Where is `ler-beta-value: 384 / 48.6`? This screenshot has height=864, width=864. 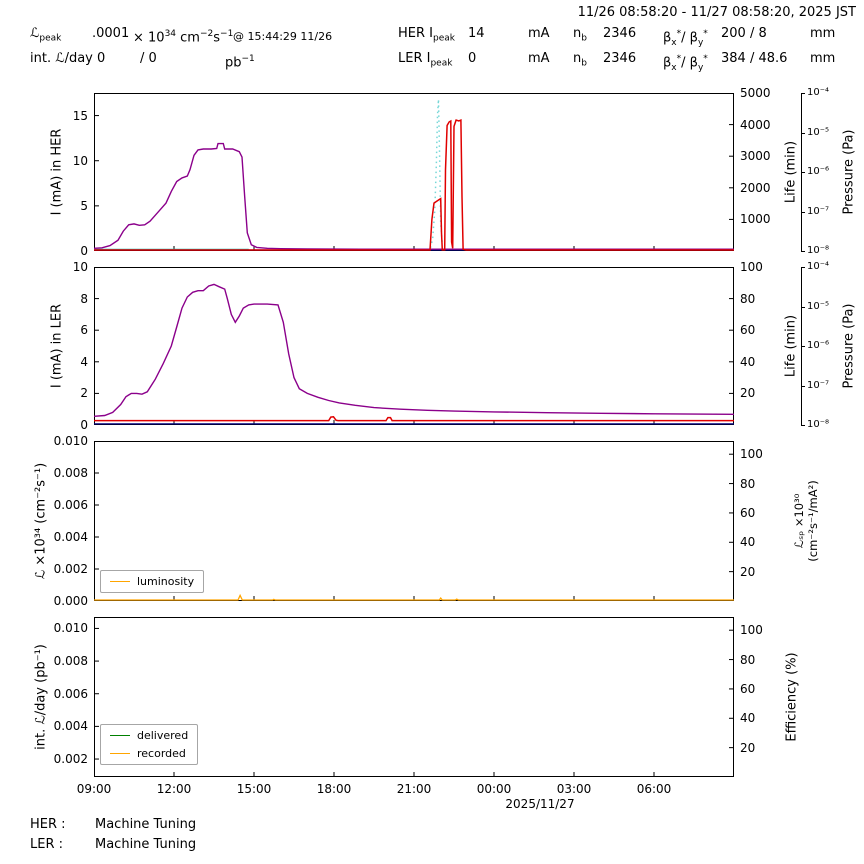
ler-beta-value: 384 / 48.6 is located at coordinates (754, 58).